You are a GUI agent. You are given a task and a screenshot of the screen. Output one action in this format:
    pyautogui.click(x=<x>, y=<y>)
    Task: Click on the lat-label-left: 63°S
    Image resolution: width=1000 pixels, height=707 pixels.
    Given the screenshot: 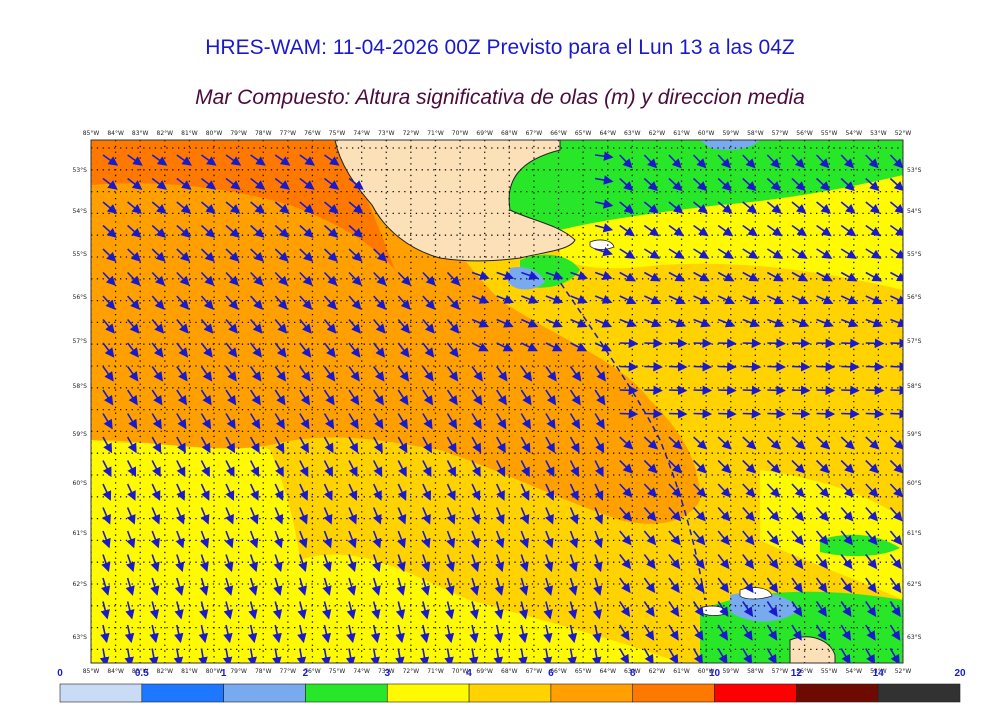 What is the action you would take?
    pyautogui.click(x=80, y=637)
    